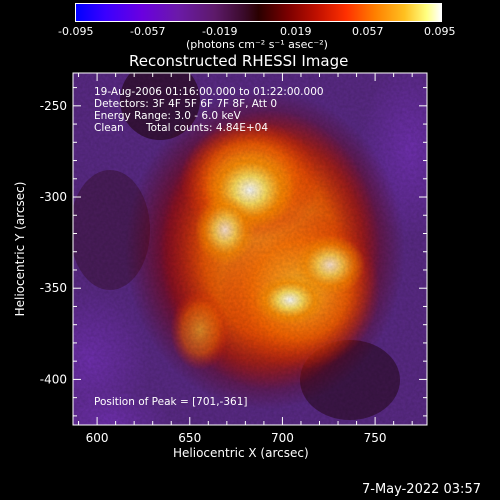 The image size is (500, 500). What do you see at coordinates (53, 197) in the screenshot?
I see `y-tick-label: -300` at bounding box center [53, 197].